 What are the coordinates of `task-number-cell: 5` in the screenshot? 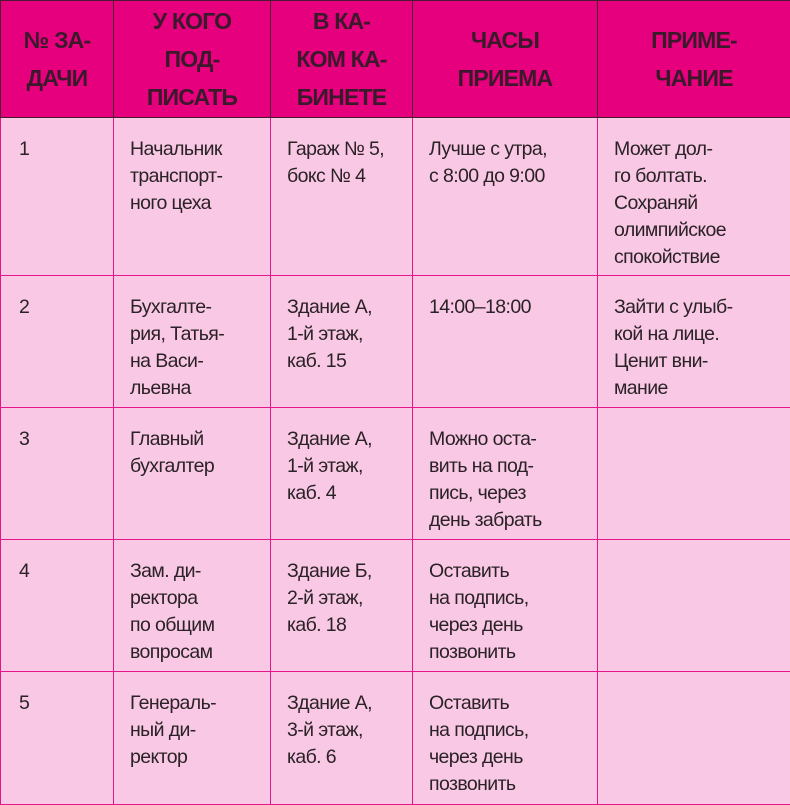 It's located at (57, 738).